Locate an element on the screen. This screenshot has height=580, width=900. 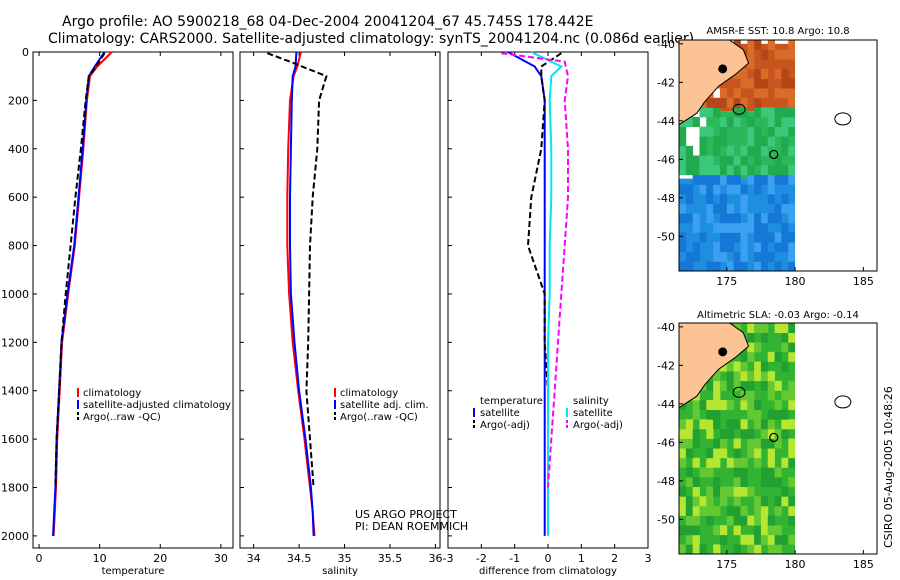
x-axis-label: temperature is located at coordinates (133, 571).